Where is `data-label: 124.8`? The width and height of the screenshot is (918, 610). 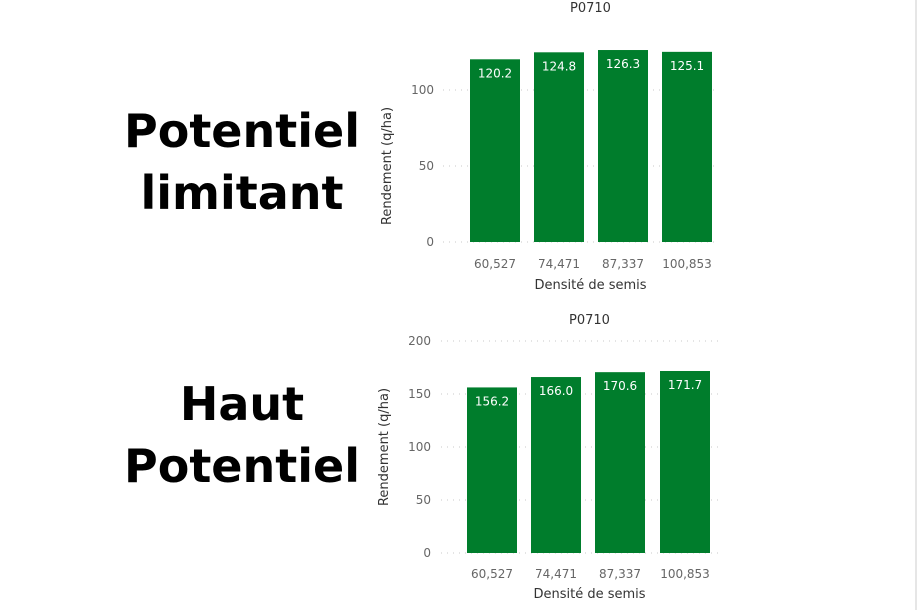
data-label: 124.8 is located at coordinates (559, 66).